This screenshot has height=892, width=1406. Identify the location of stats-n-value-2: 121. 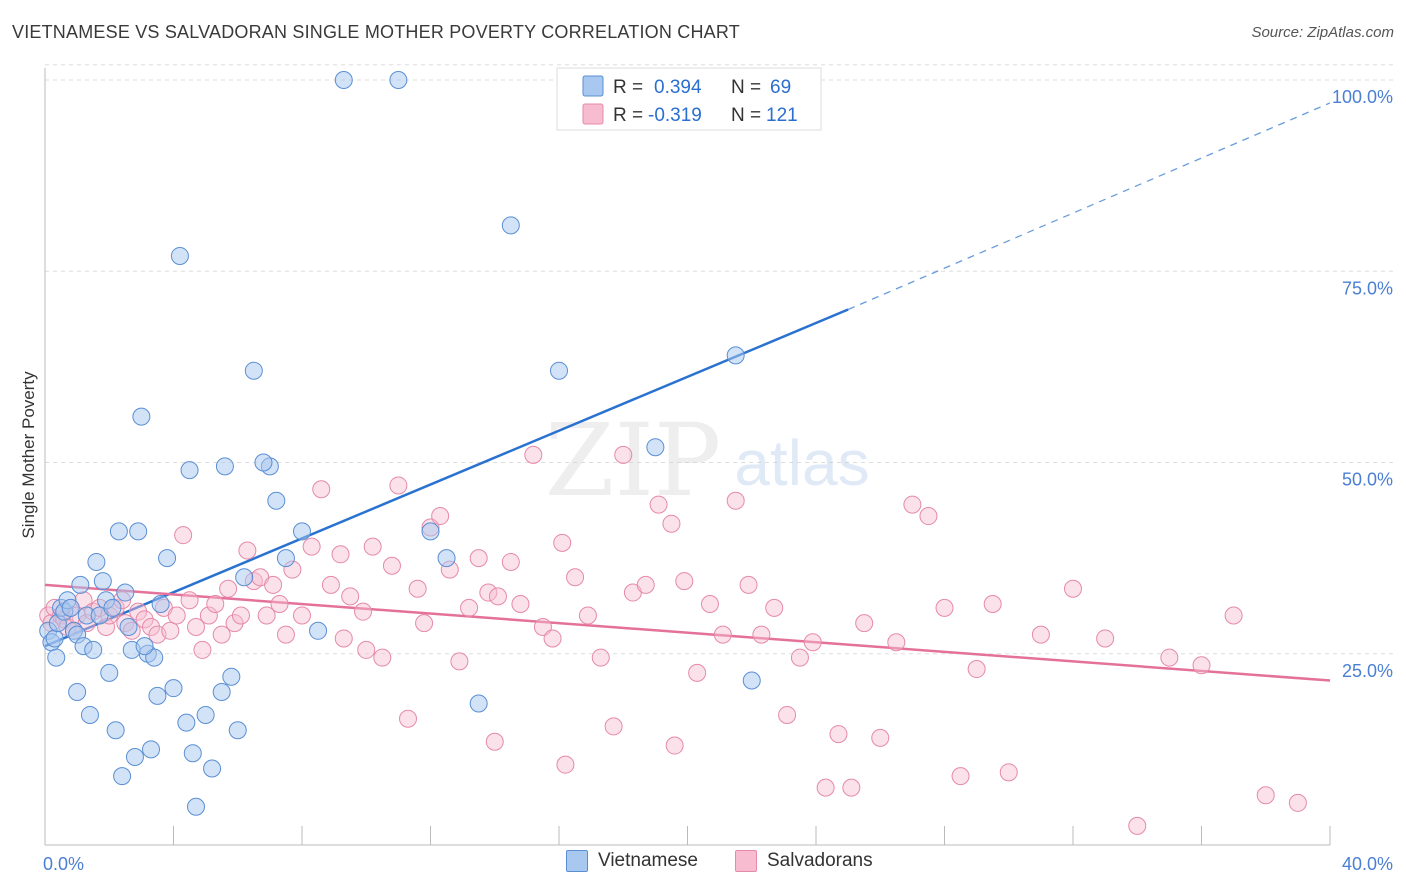
(782, 115).